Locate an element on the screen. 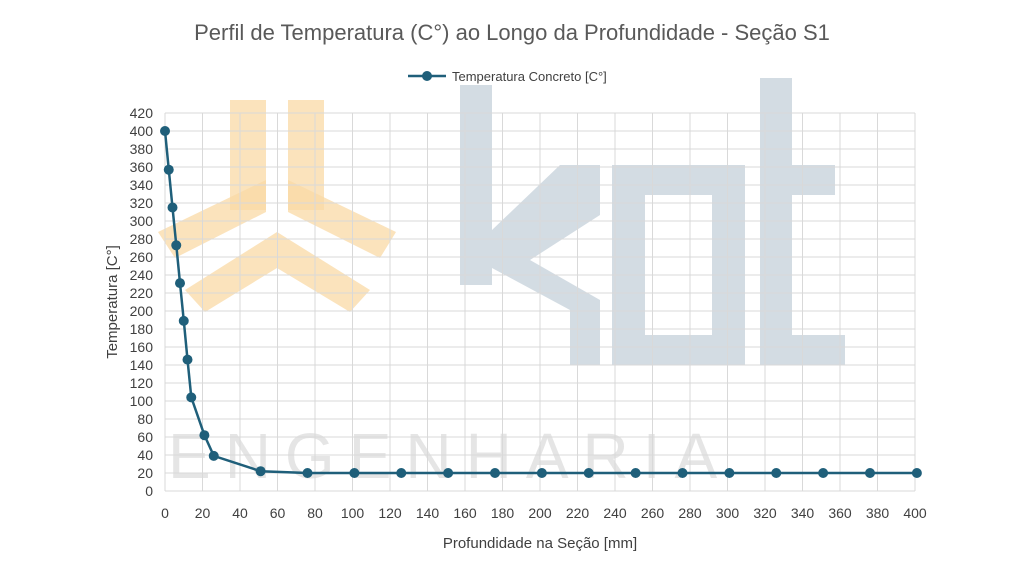 The width and height of the screenshot is (1024, 576). y-tick-label: 60 is located at coordinates (145, 437).